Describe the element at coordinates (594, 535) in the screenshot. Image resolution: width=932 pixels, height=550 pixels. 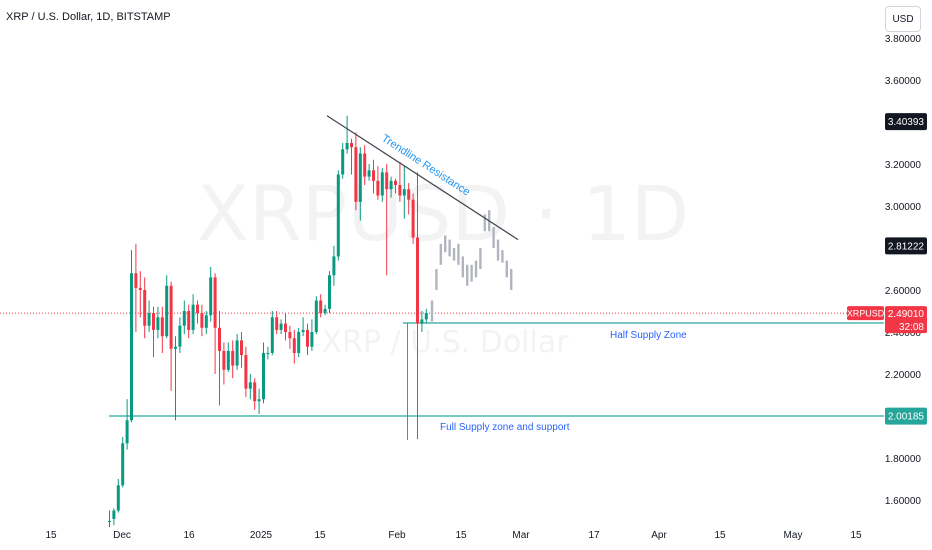
I see `x-tick-label: 17` at that location.